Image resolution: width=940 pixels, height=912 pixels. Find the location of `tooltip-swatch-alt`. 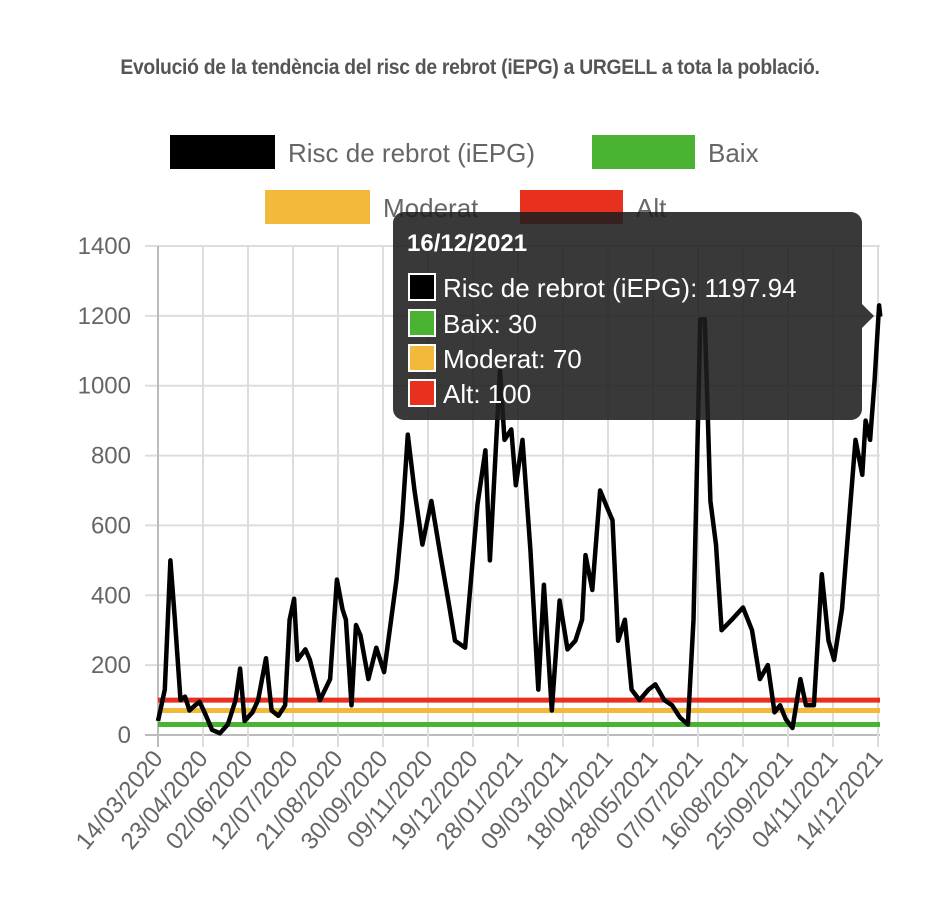

tooltip-swatch-alt is located at coordinates (422, 393).